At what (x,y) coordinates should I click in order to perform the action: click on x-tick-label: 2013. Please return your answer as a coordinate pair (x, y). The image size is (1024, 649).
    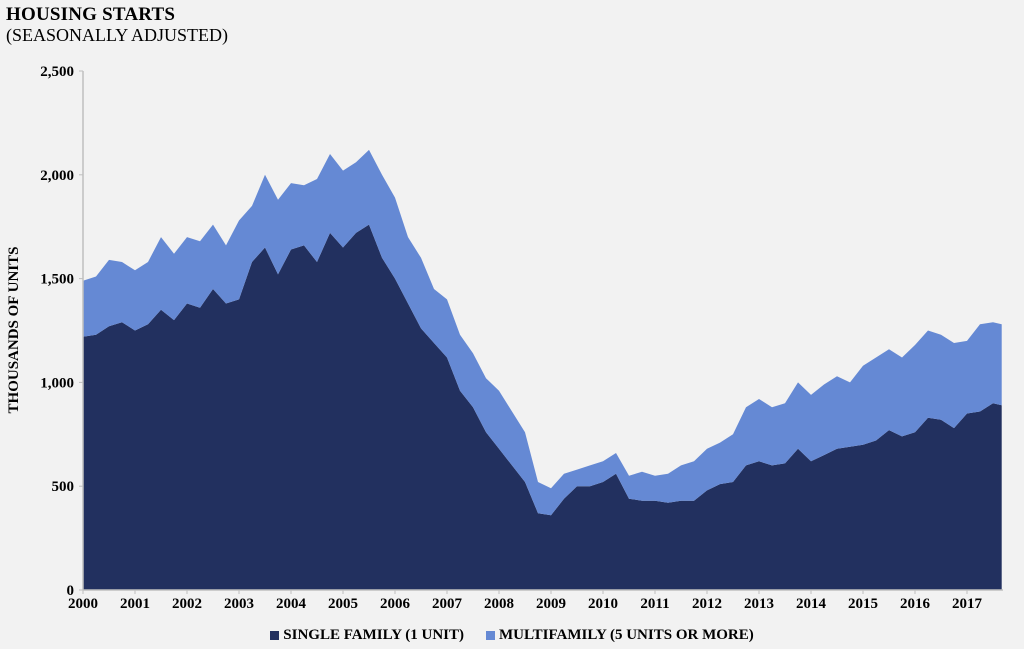
    Looking at the image, I should click on (759, 604).